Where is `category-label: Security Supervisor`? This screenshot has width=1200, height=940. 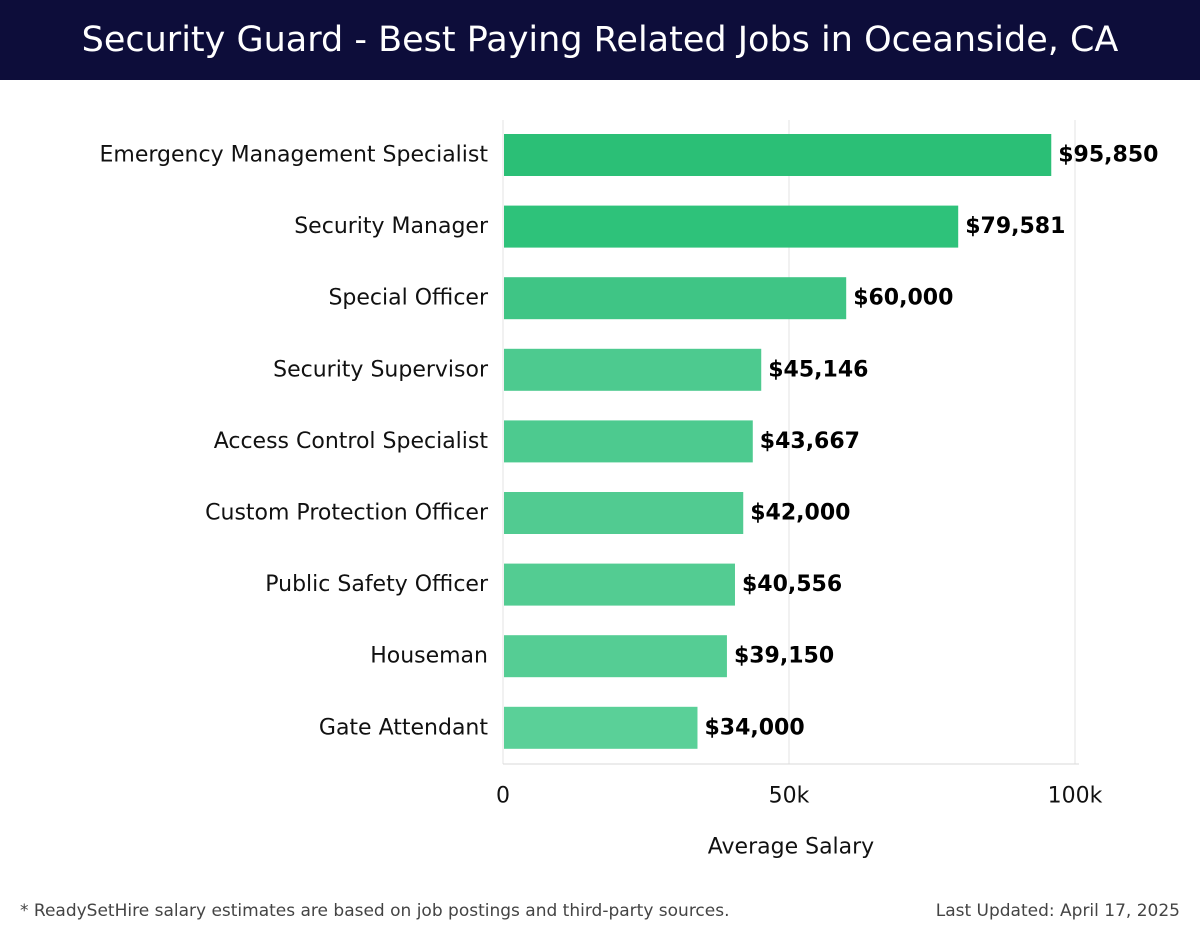 category-label: Security Supervisor is located at coordinates (381, 369).